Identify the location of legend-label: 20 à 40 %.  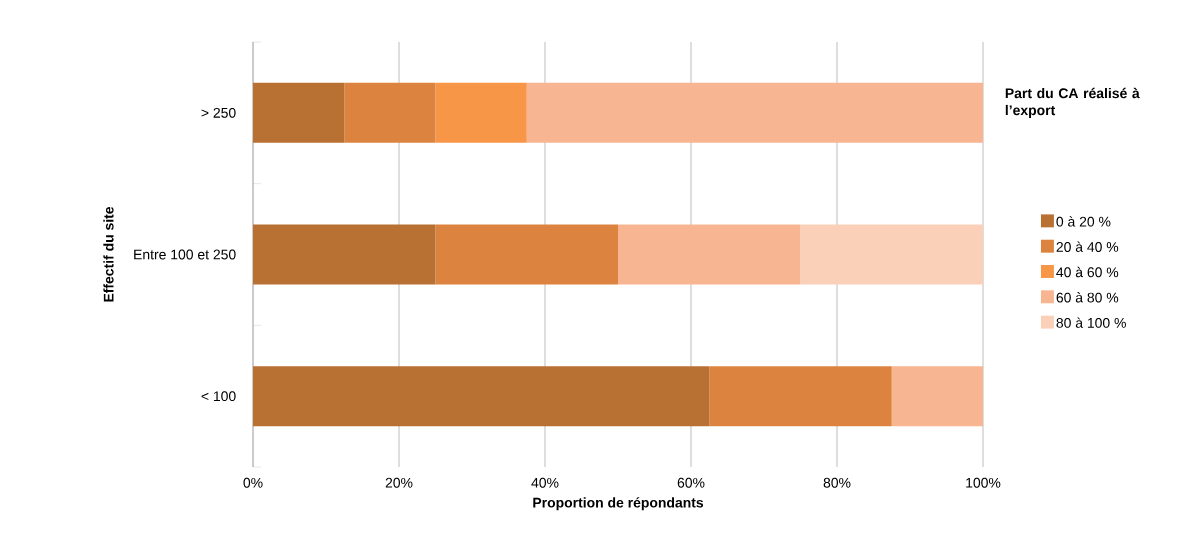
(1087, 246).